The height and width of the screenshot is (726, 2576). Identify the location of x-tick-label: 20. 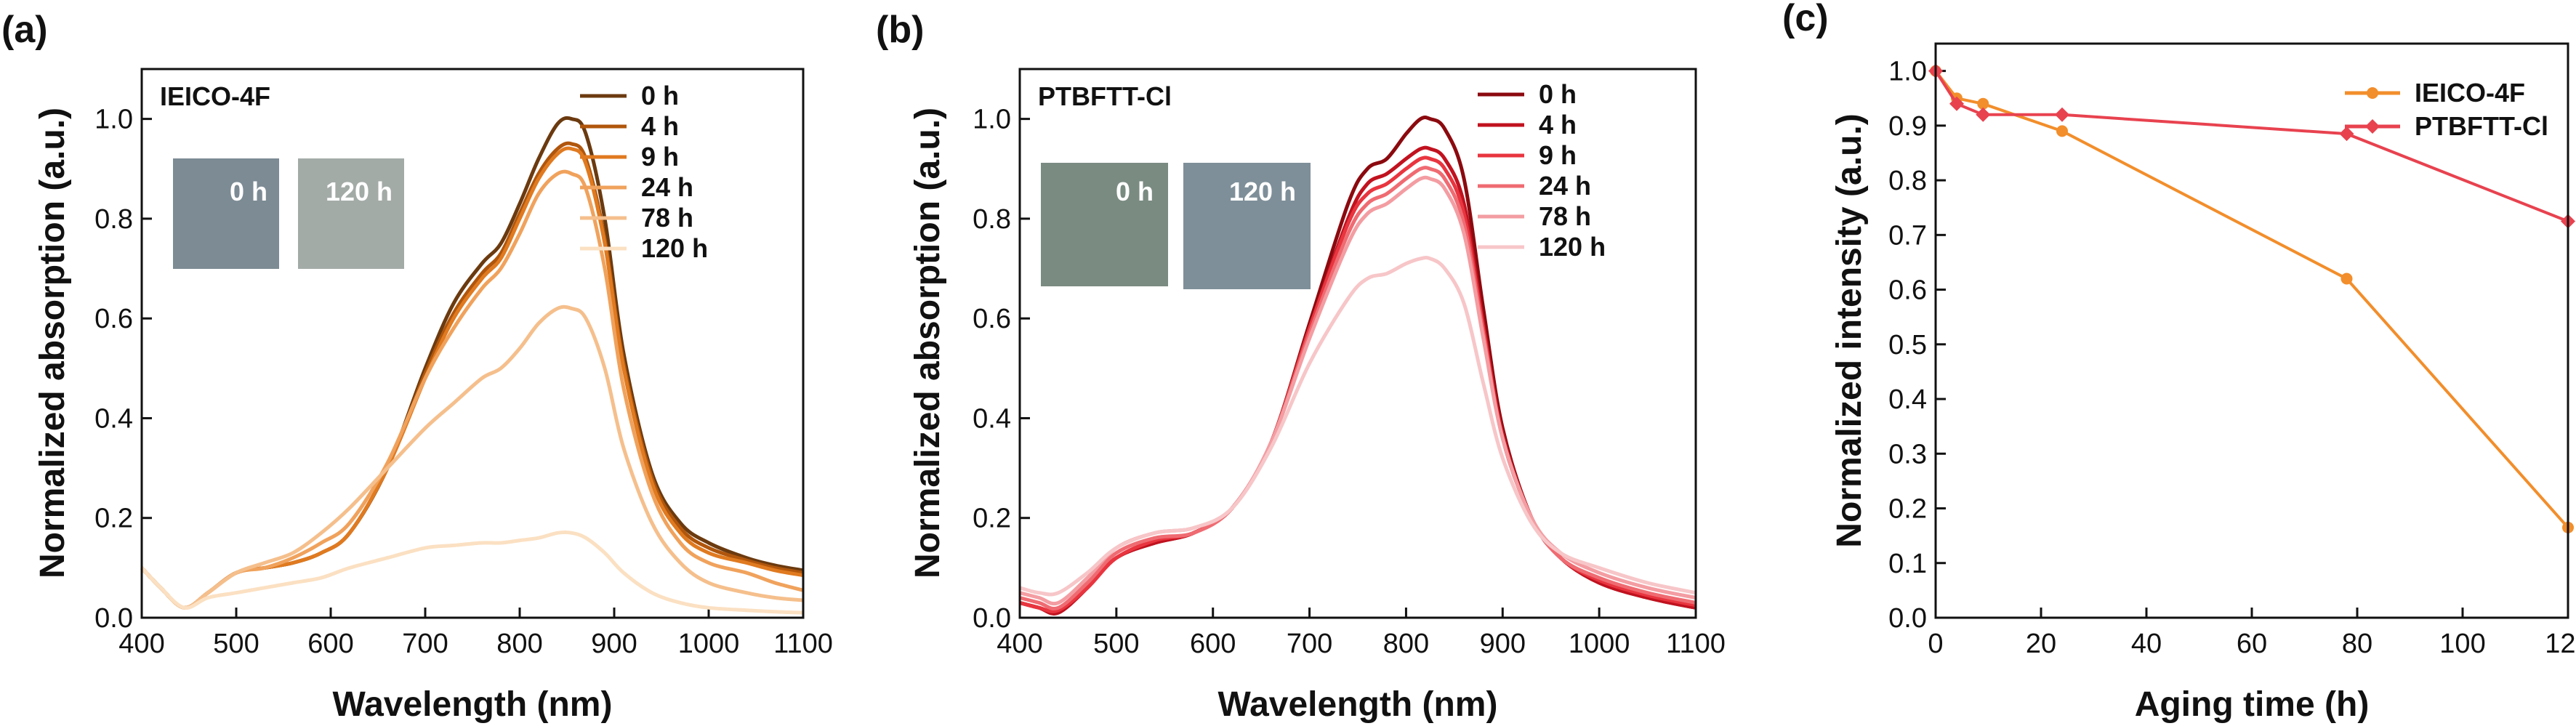
(2041, 644).